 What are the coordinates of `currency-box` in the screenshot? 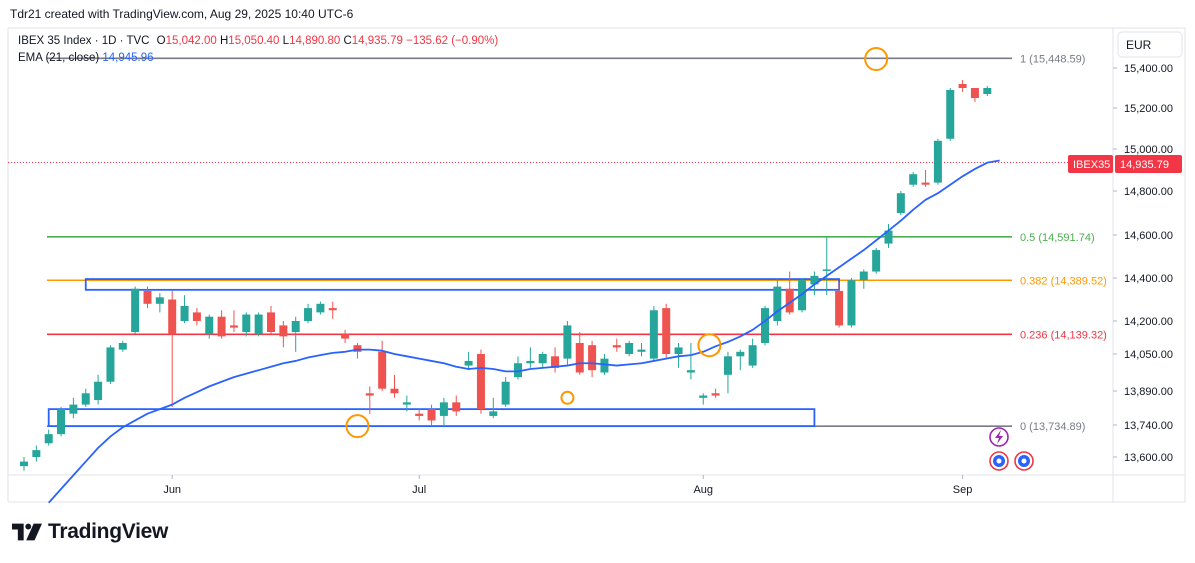 It's located at (1150, 44).